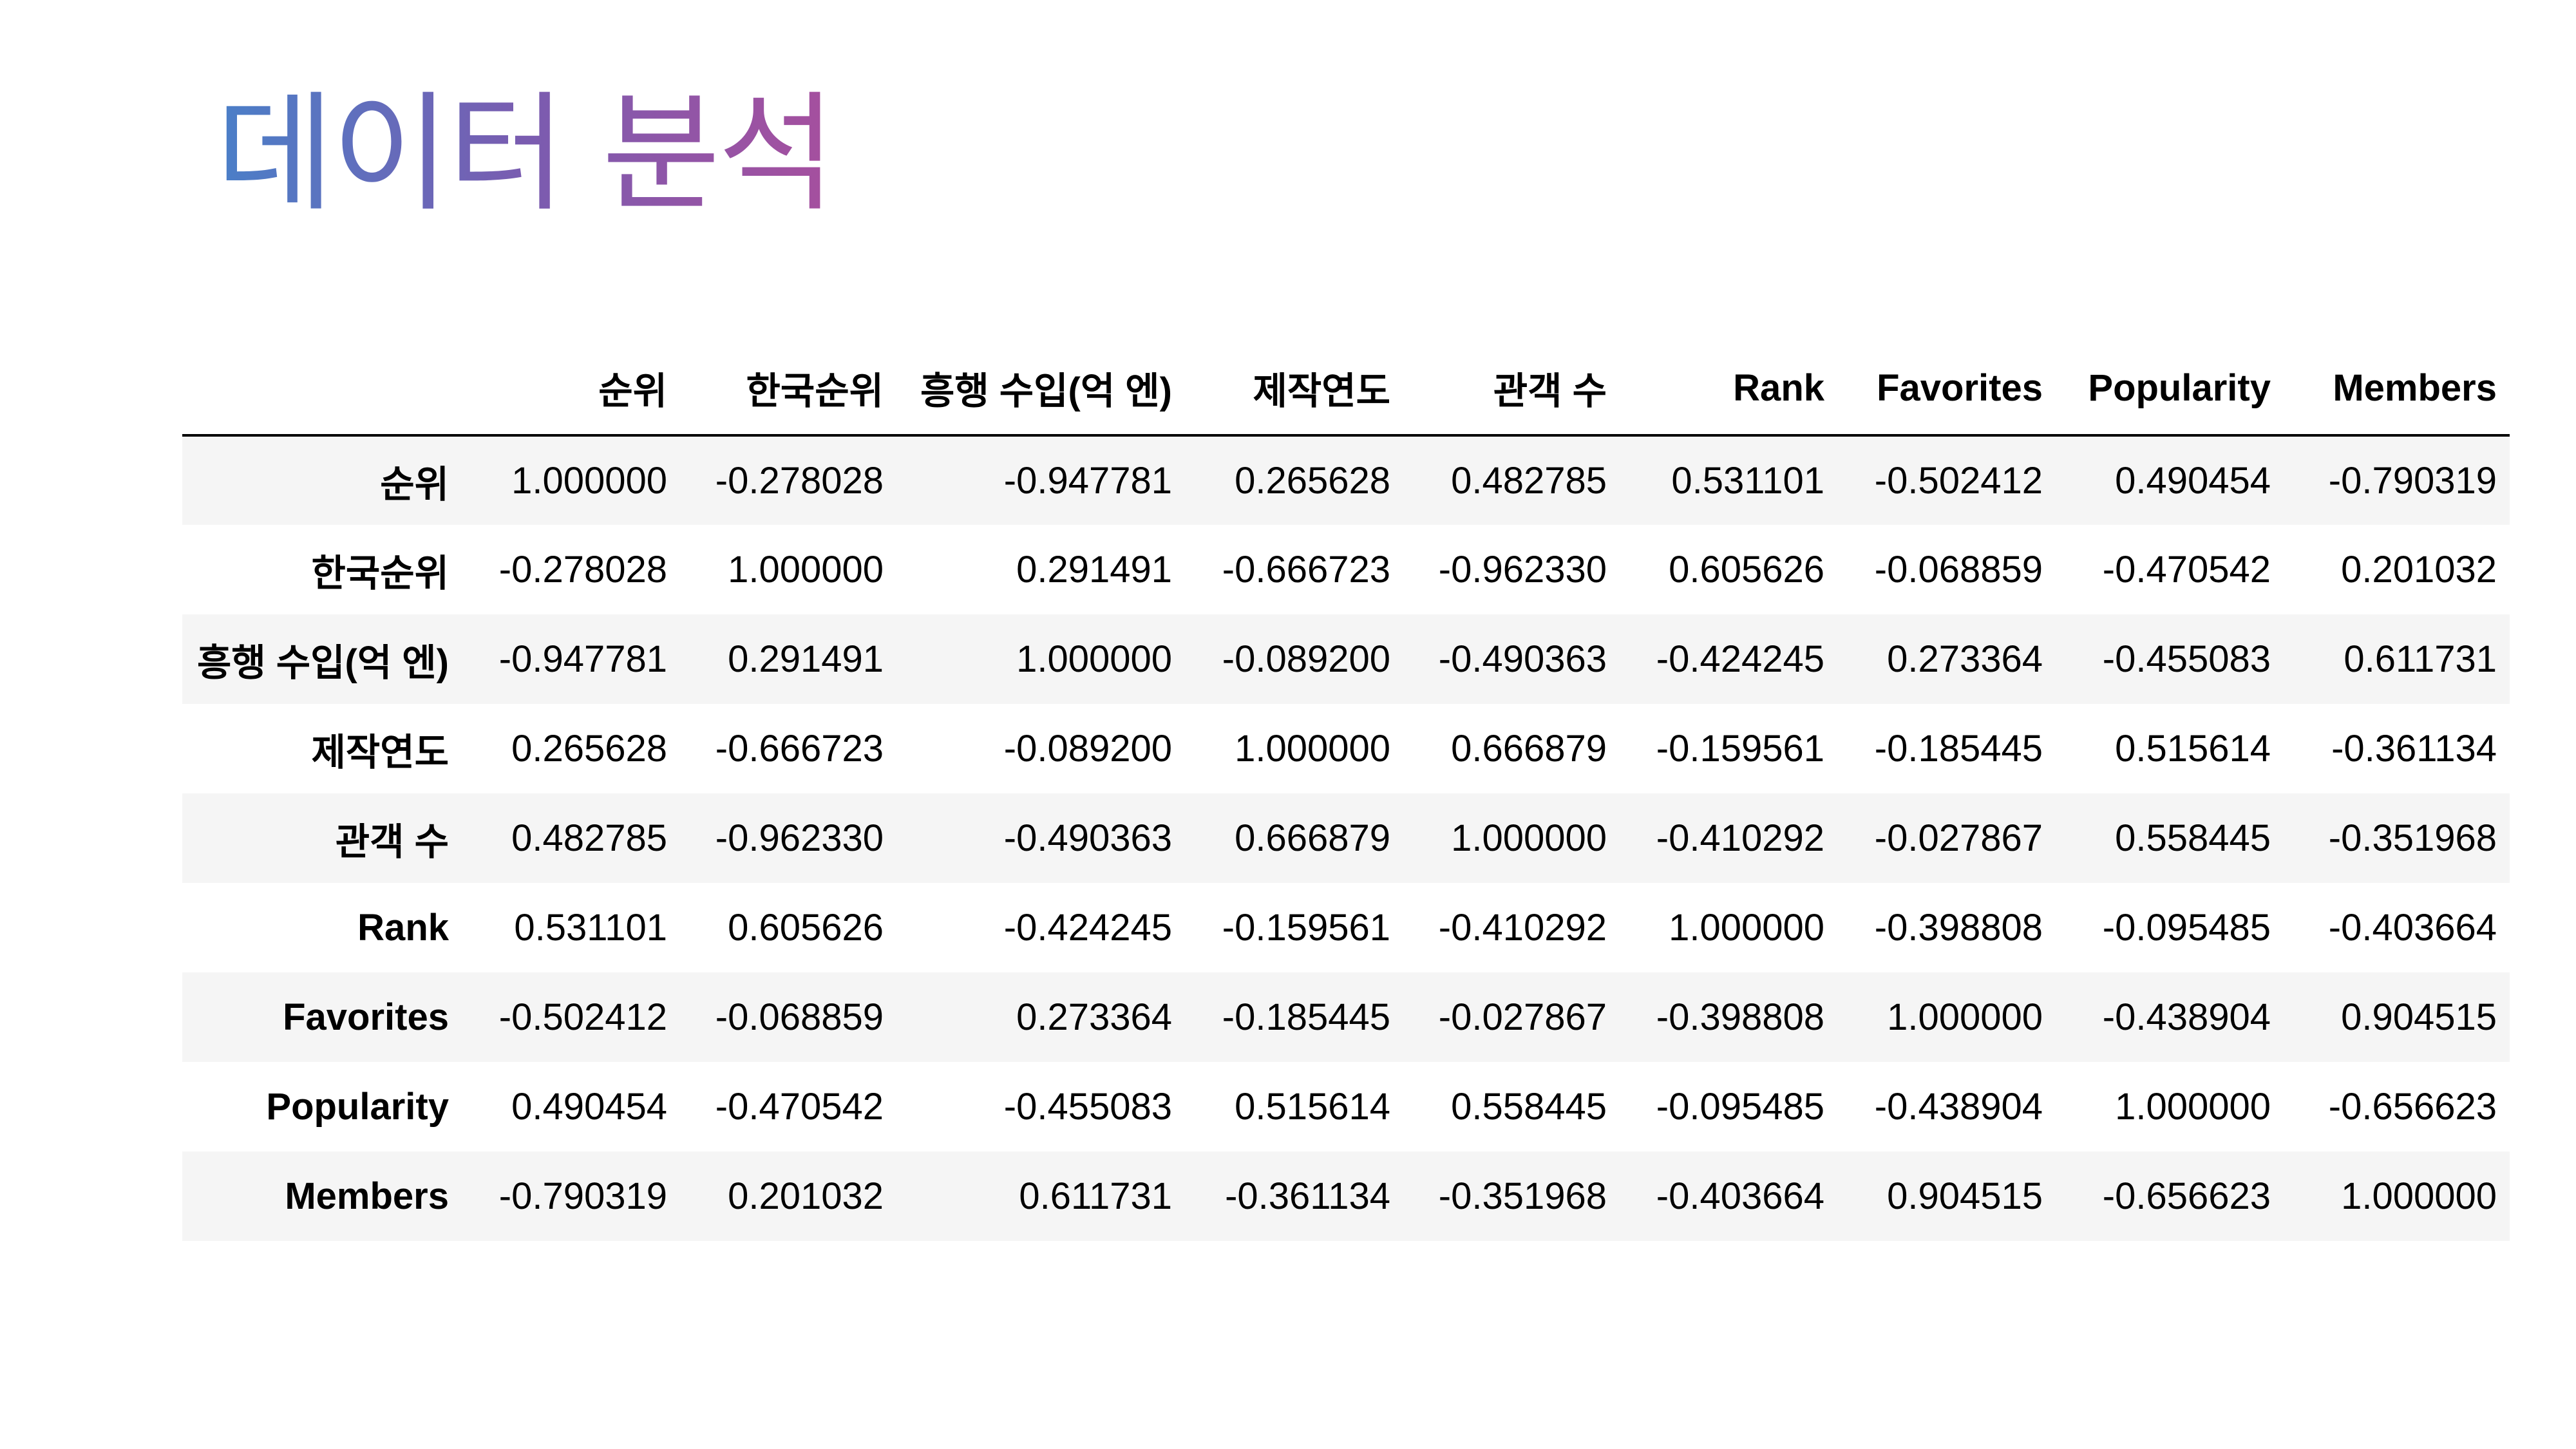 The height and width of the screenshot is (1449, 2576). What do you see at coordinates (1306, 570) in the screenshot?
I see `table-cell: -0.666723` at bounding box center [1306, 570].